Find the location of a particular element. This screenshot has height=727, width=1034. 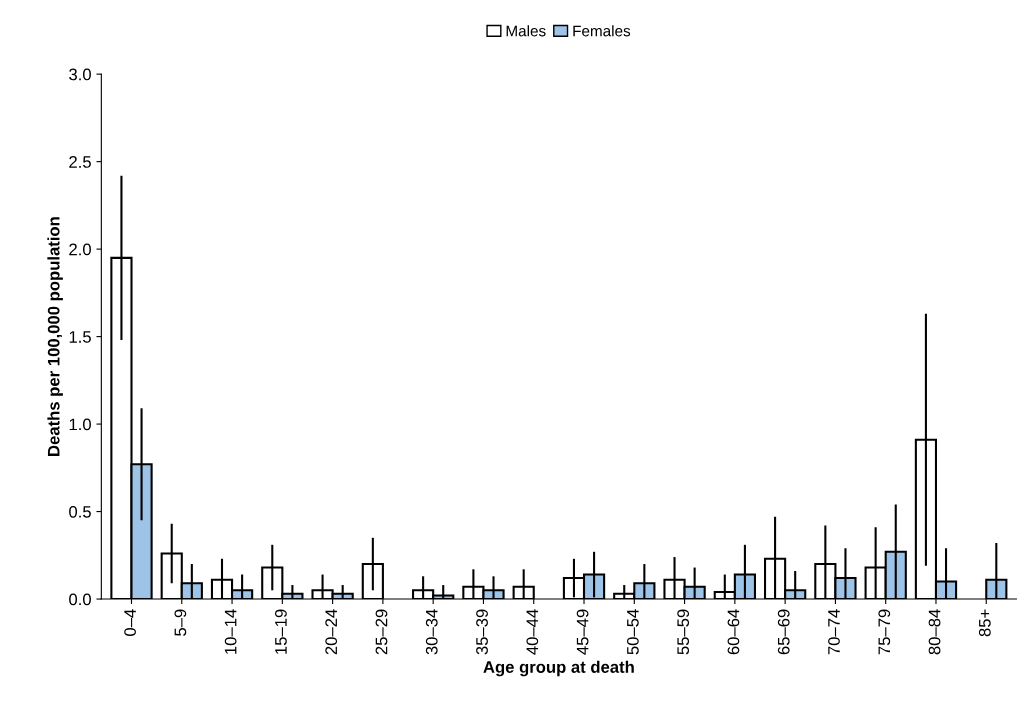

legend-label: Females is located at coordinates (602, 31).